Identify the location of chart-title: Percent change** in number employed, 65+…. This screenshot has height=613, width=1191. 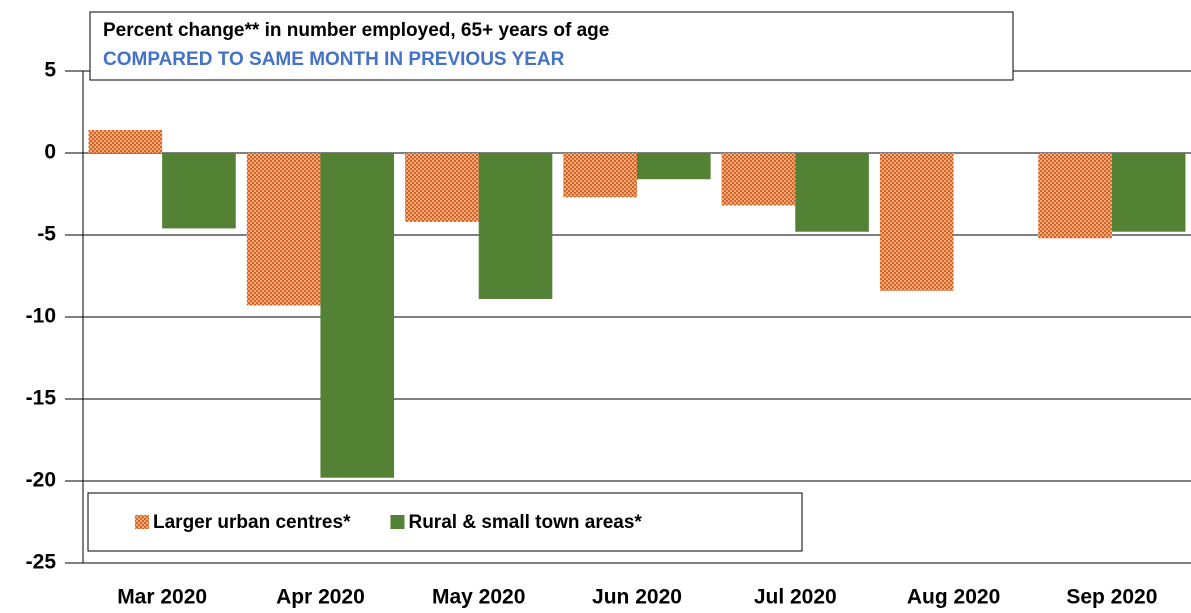
(356, 30).